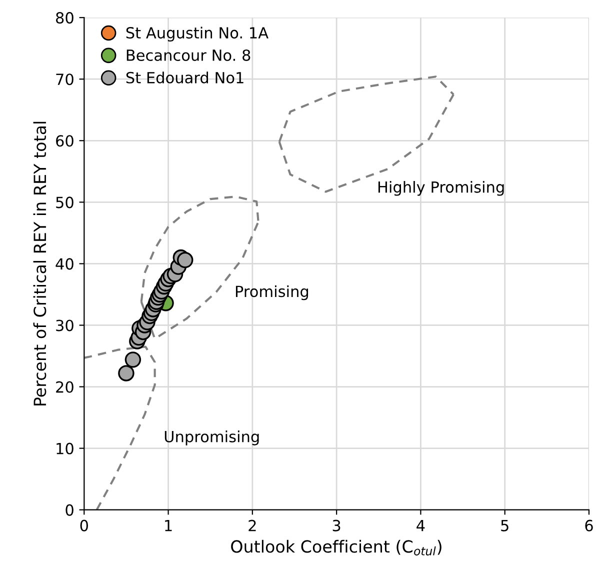 The image size is (601, 586). I want to click on x-tick-label: 1, so click(168, 526).